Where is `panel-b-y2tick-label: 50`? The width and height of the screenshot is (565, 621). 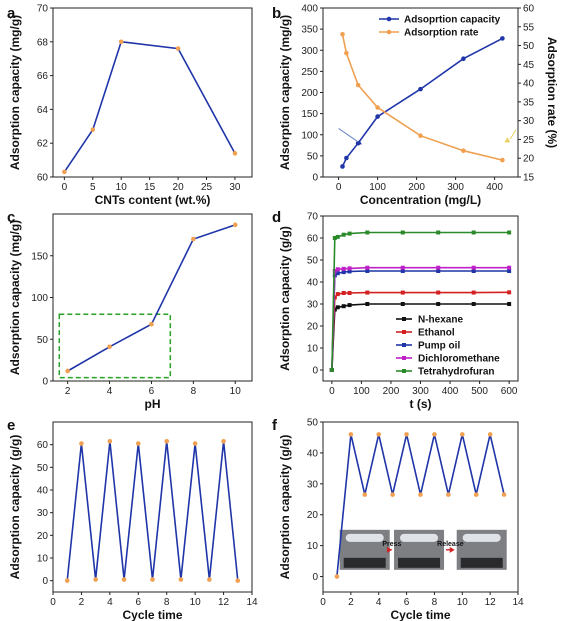
panel-b-y2tick-label: 50 is located at coordinates (529, 46).